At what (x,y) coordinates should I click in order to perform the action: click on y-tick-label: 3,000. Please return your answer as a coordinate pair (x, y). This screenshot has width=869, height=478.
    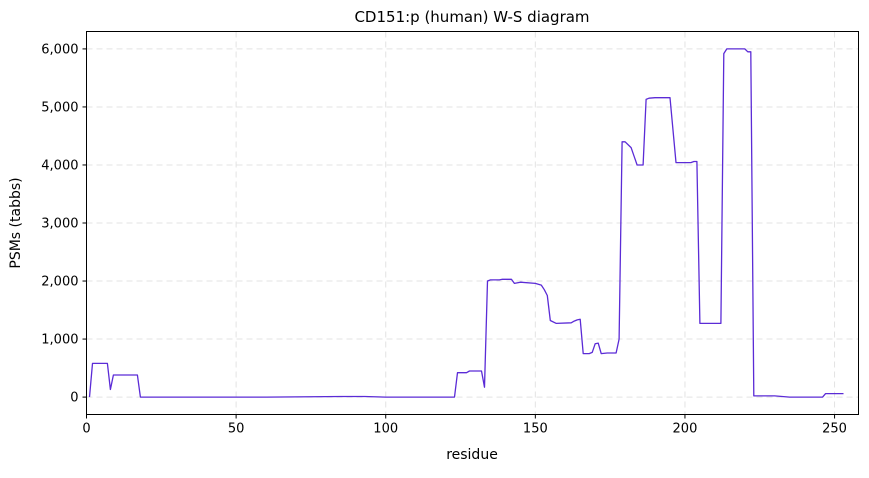
    Looking at the image, I should click on (59, 224).